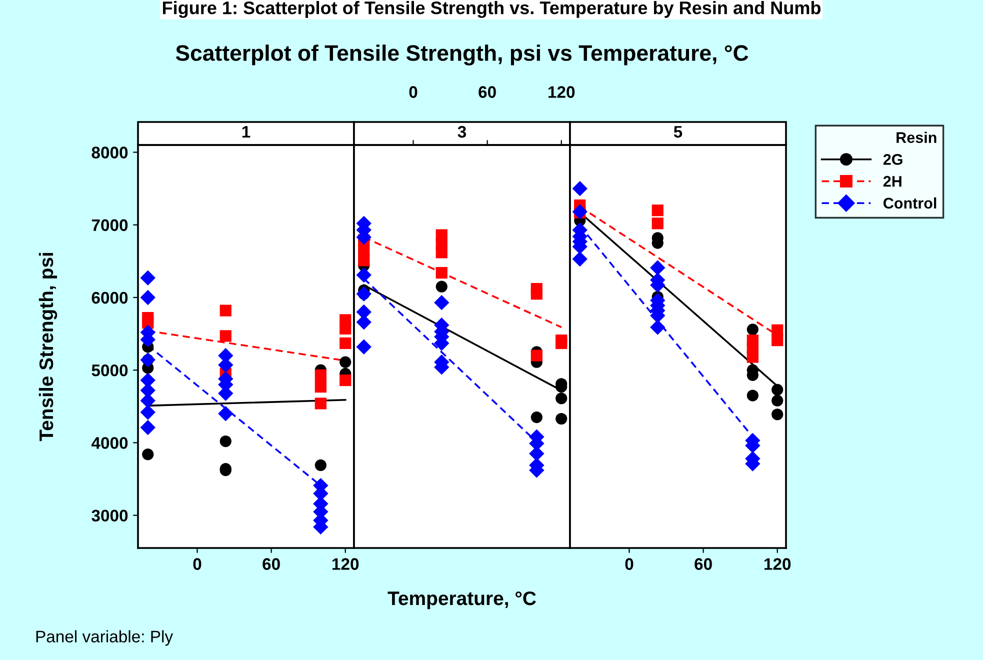 The image size is (983, 660). Describe the element at coordinates (462, 600) in the screenshot. I see `x-axis-title: Temperature, °C` at that location.